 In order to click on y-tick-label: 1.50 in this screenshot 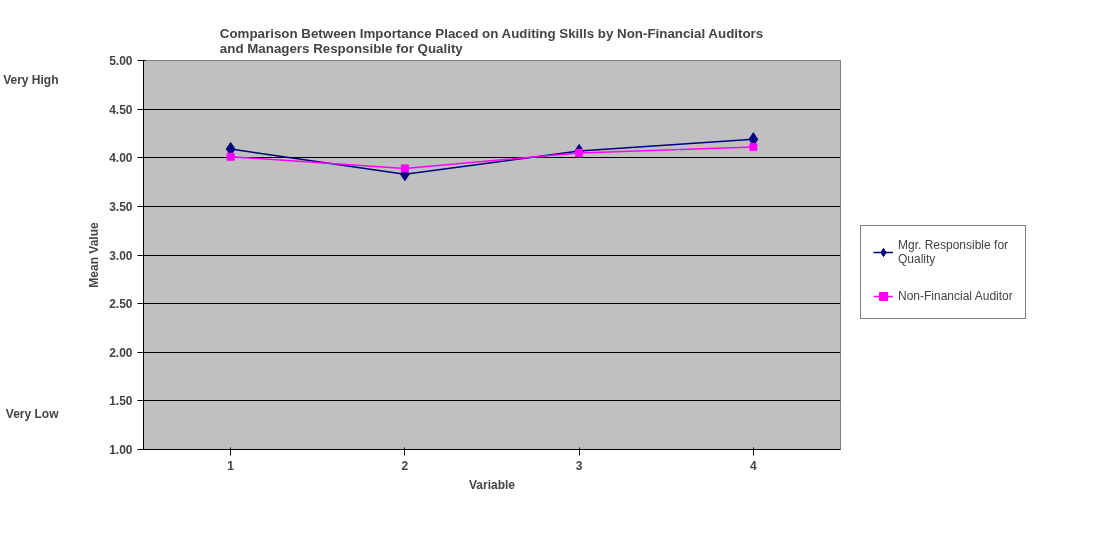, I will do `click(121, 401)`.